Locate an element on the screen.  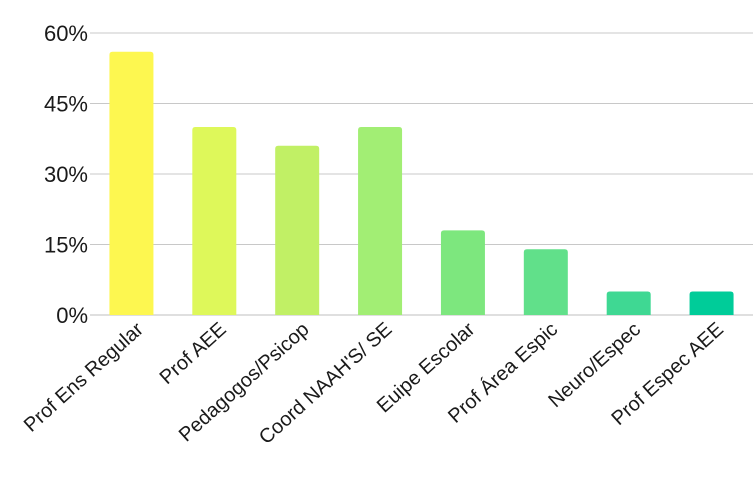
y-tick-label: 60% is located at coordinates (66, 33).